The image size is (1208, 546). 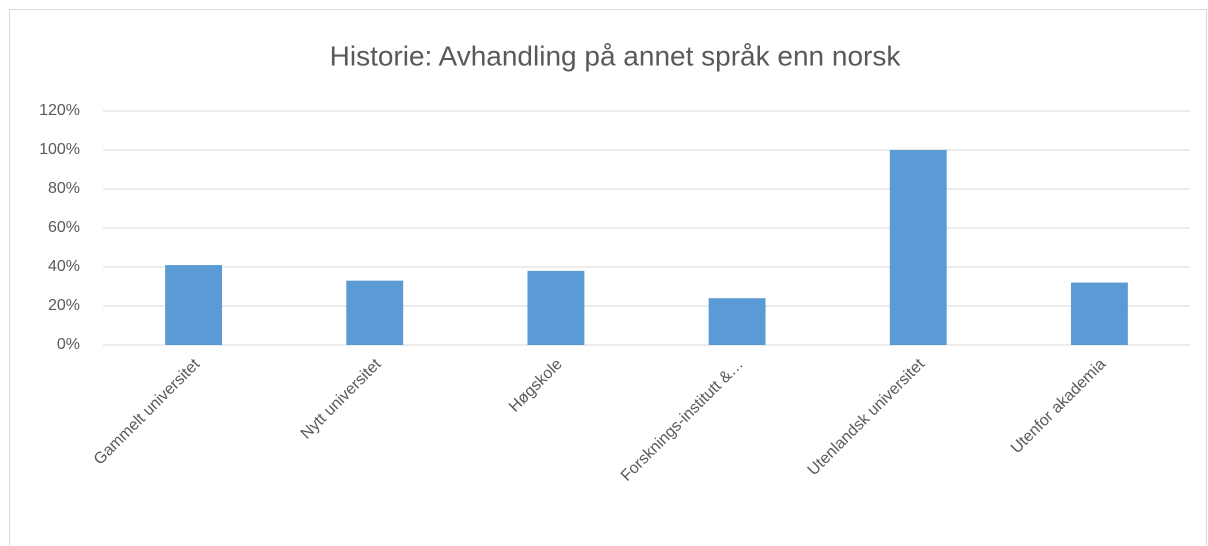 What do you see at coordinates (64, 266) in the screenshot?
I see `y-tick-label: 40%` at bounding box center [64, 266].